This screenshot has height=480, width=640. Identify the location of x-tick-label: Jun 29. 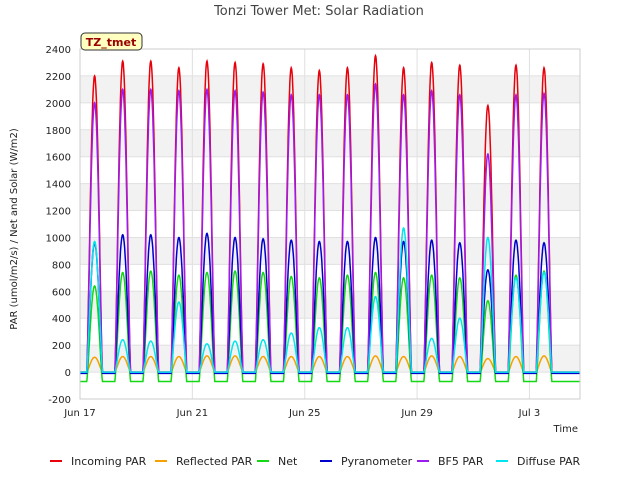
(416, 413).